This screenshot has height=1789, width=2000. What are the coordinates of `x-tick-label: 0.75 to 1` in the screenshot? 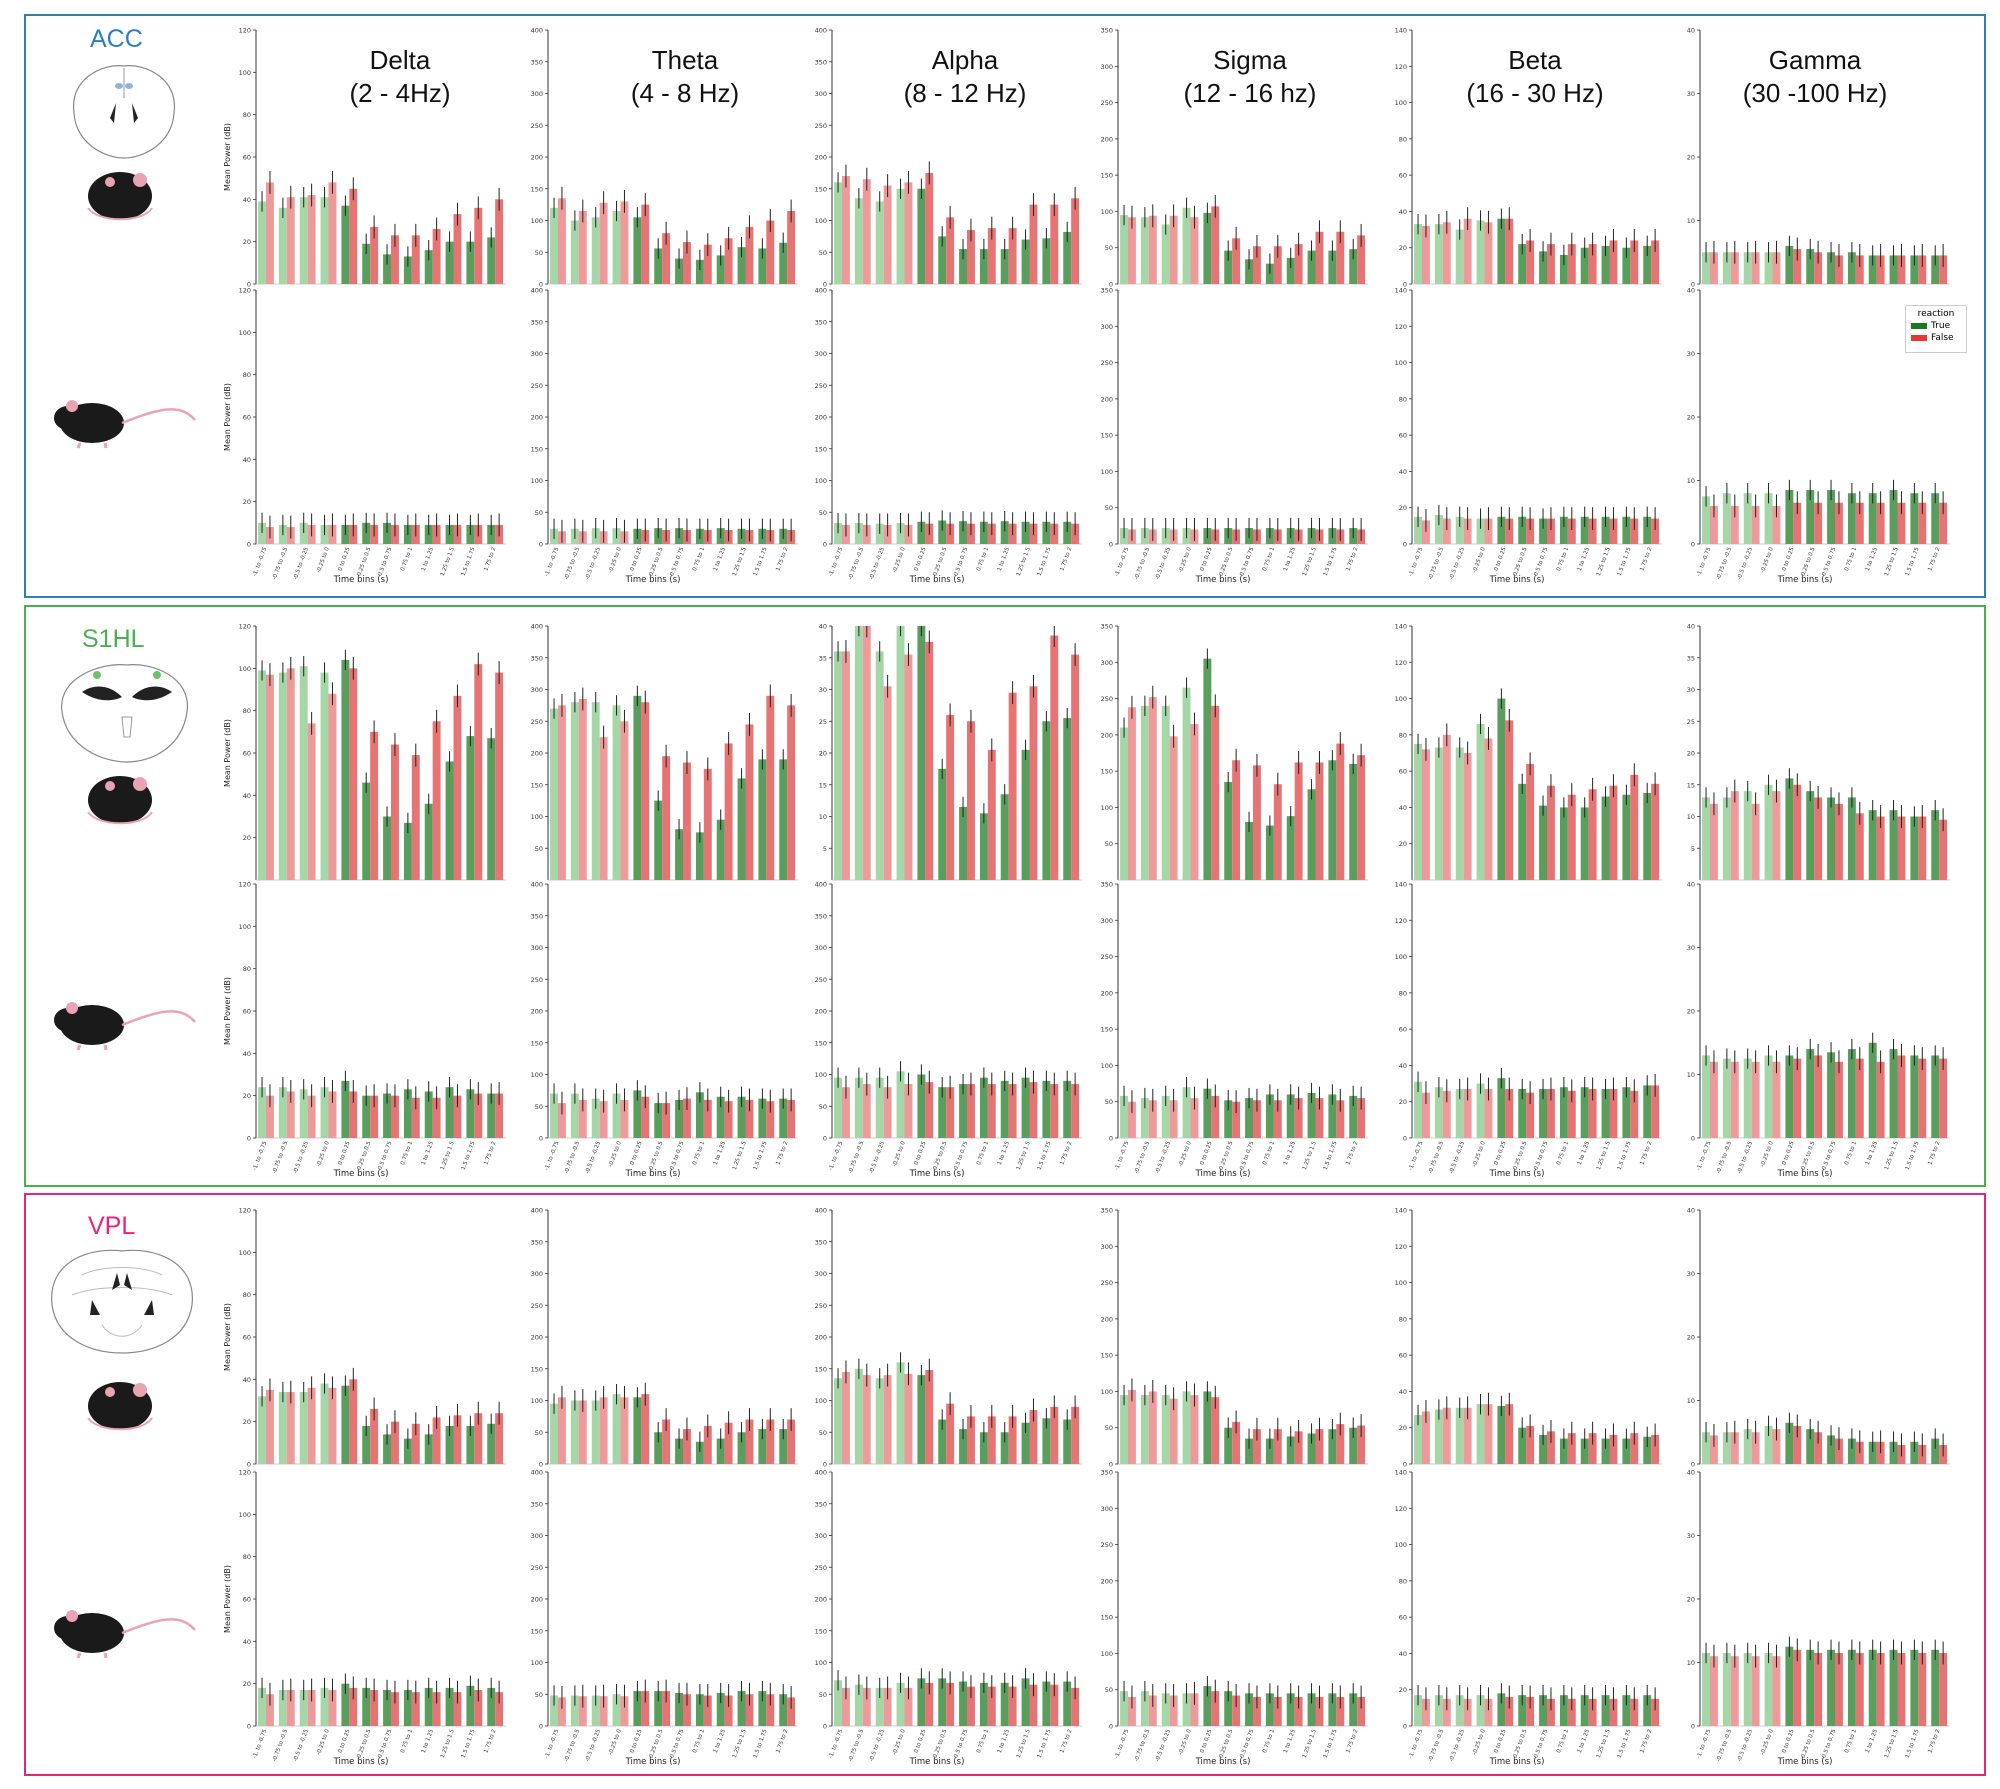 It's located at (1269, 559).